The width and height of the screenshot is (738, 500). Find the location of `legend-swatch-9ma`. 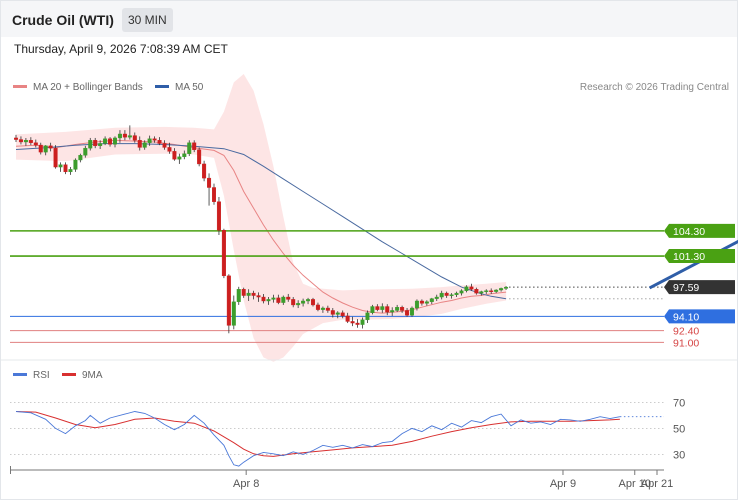

legend-swatch-9ma is located at coordinates (69, 374).